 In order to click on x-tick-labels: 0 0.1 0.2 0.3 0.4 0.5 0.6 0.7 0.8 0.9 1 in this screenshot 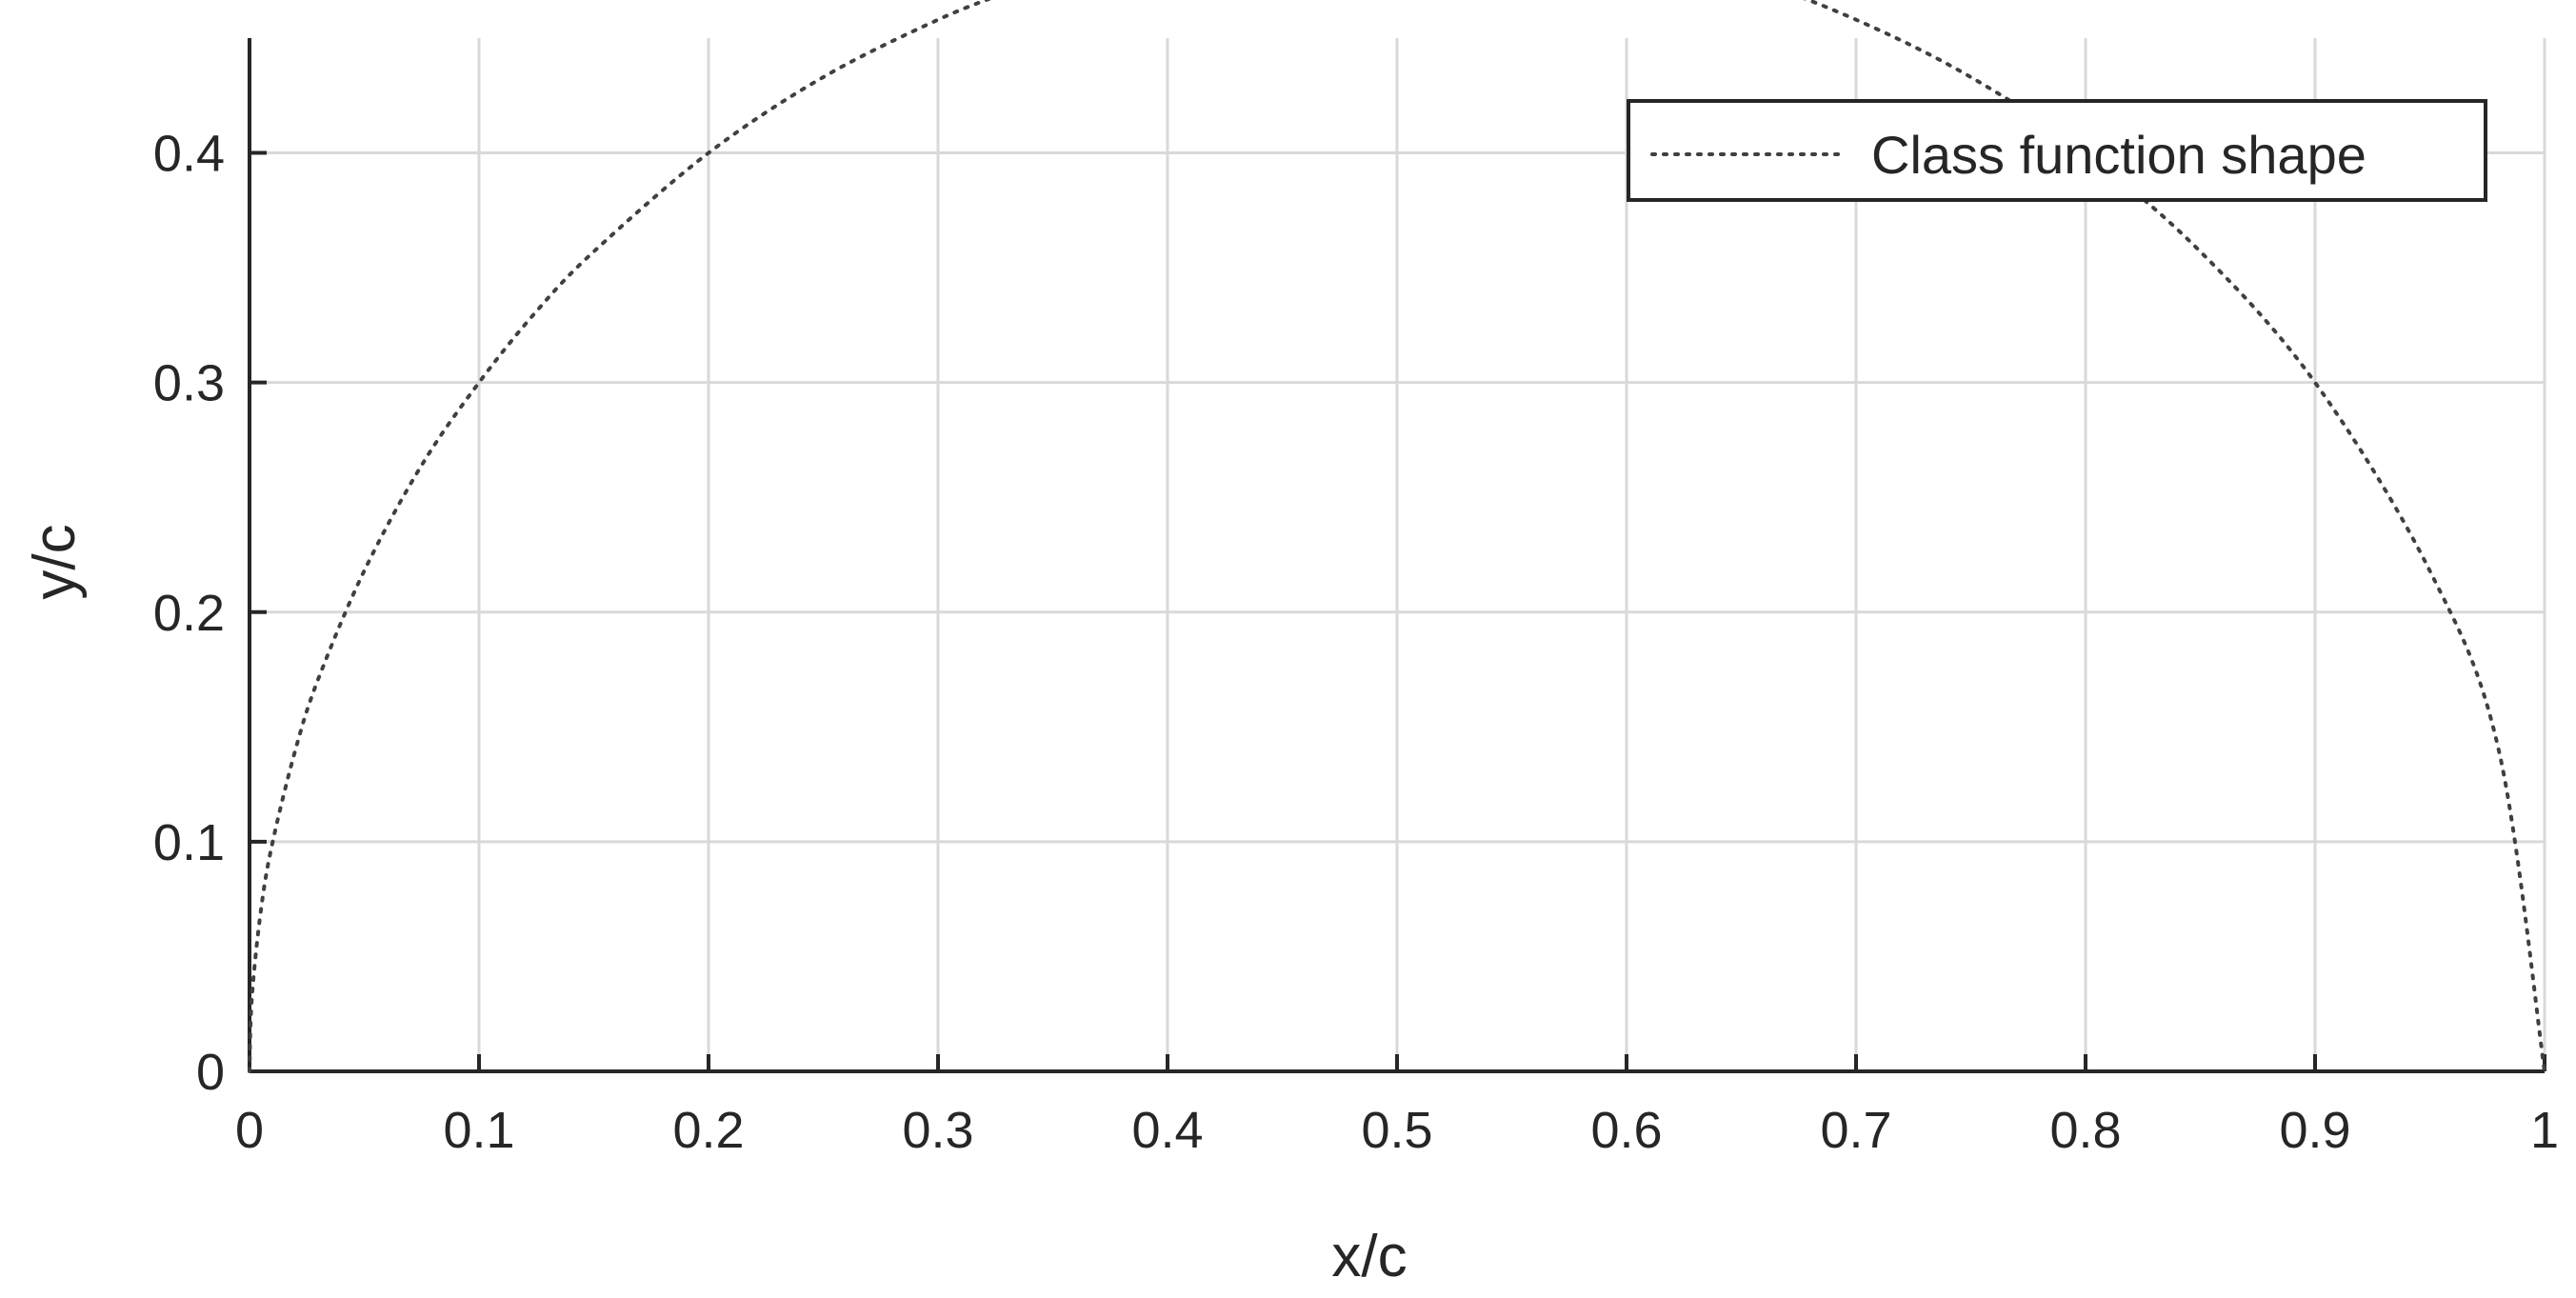, I will do `click(1397, 1130)`.